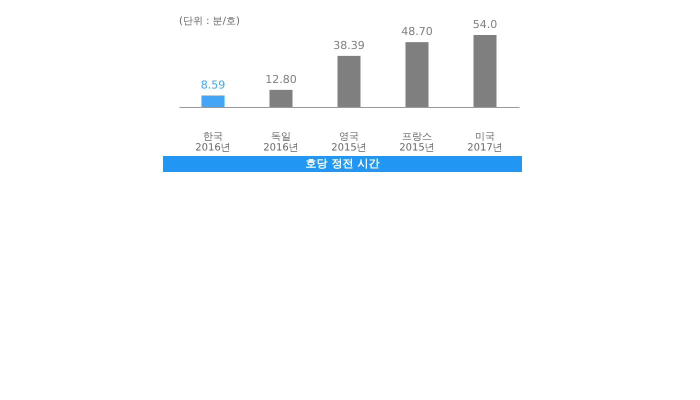  What do you see at coordinates (417, 143) in the screenshot?
I see `x-tick-label: 프랑스 2015년` at bounding box center [417, 143].